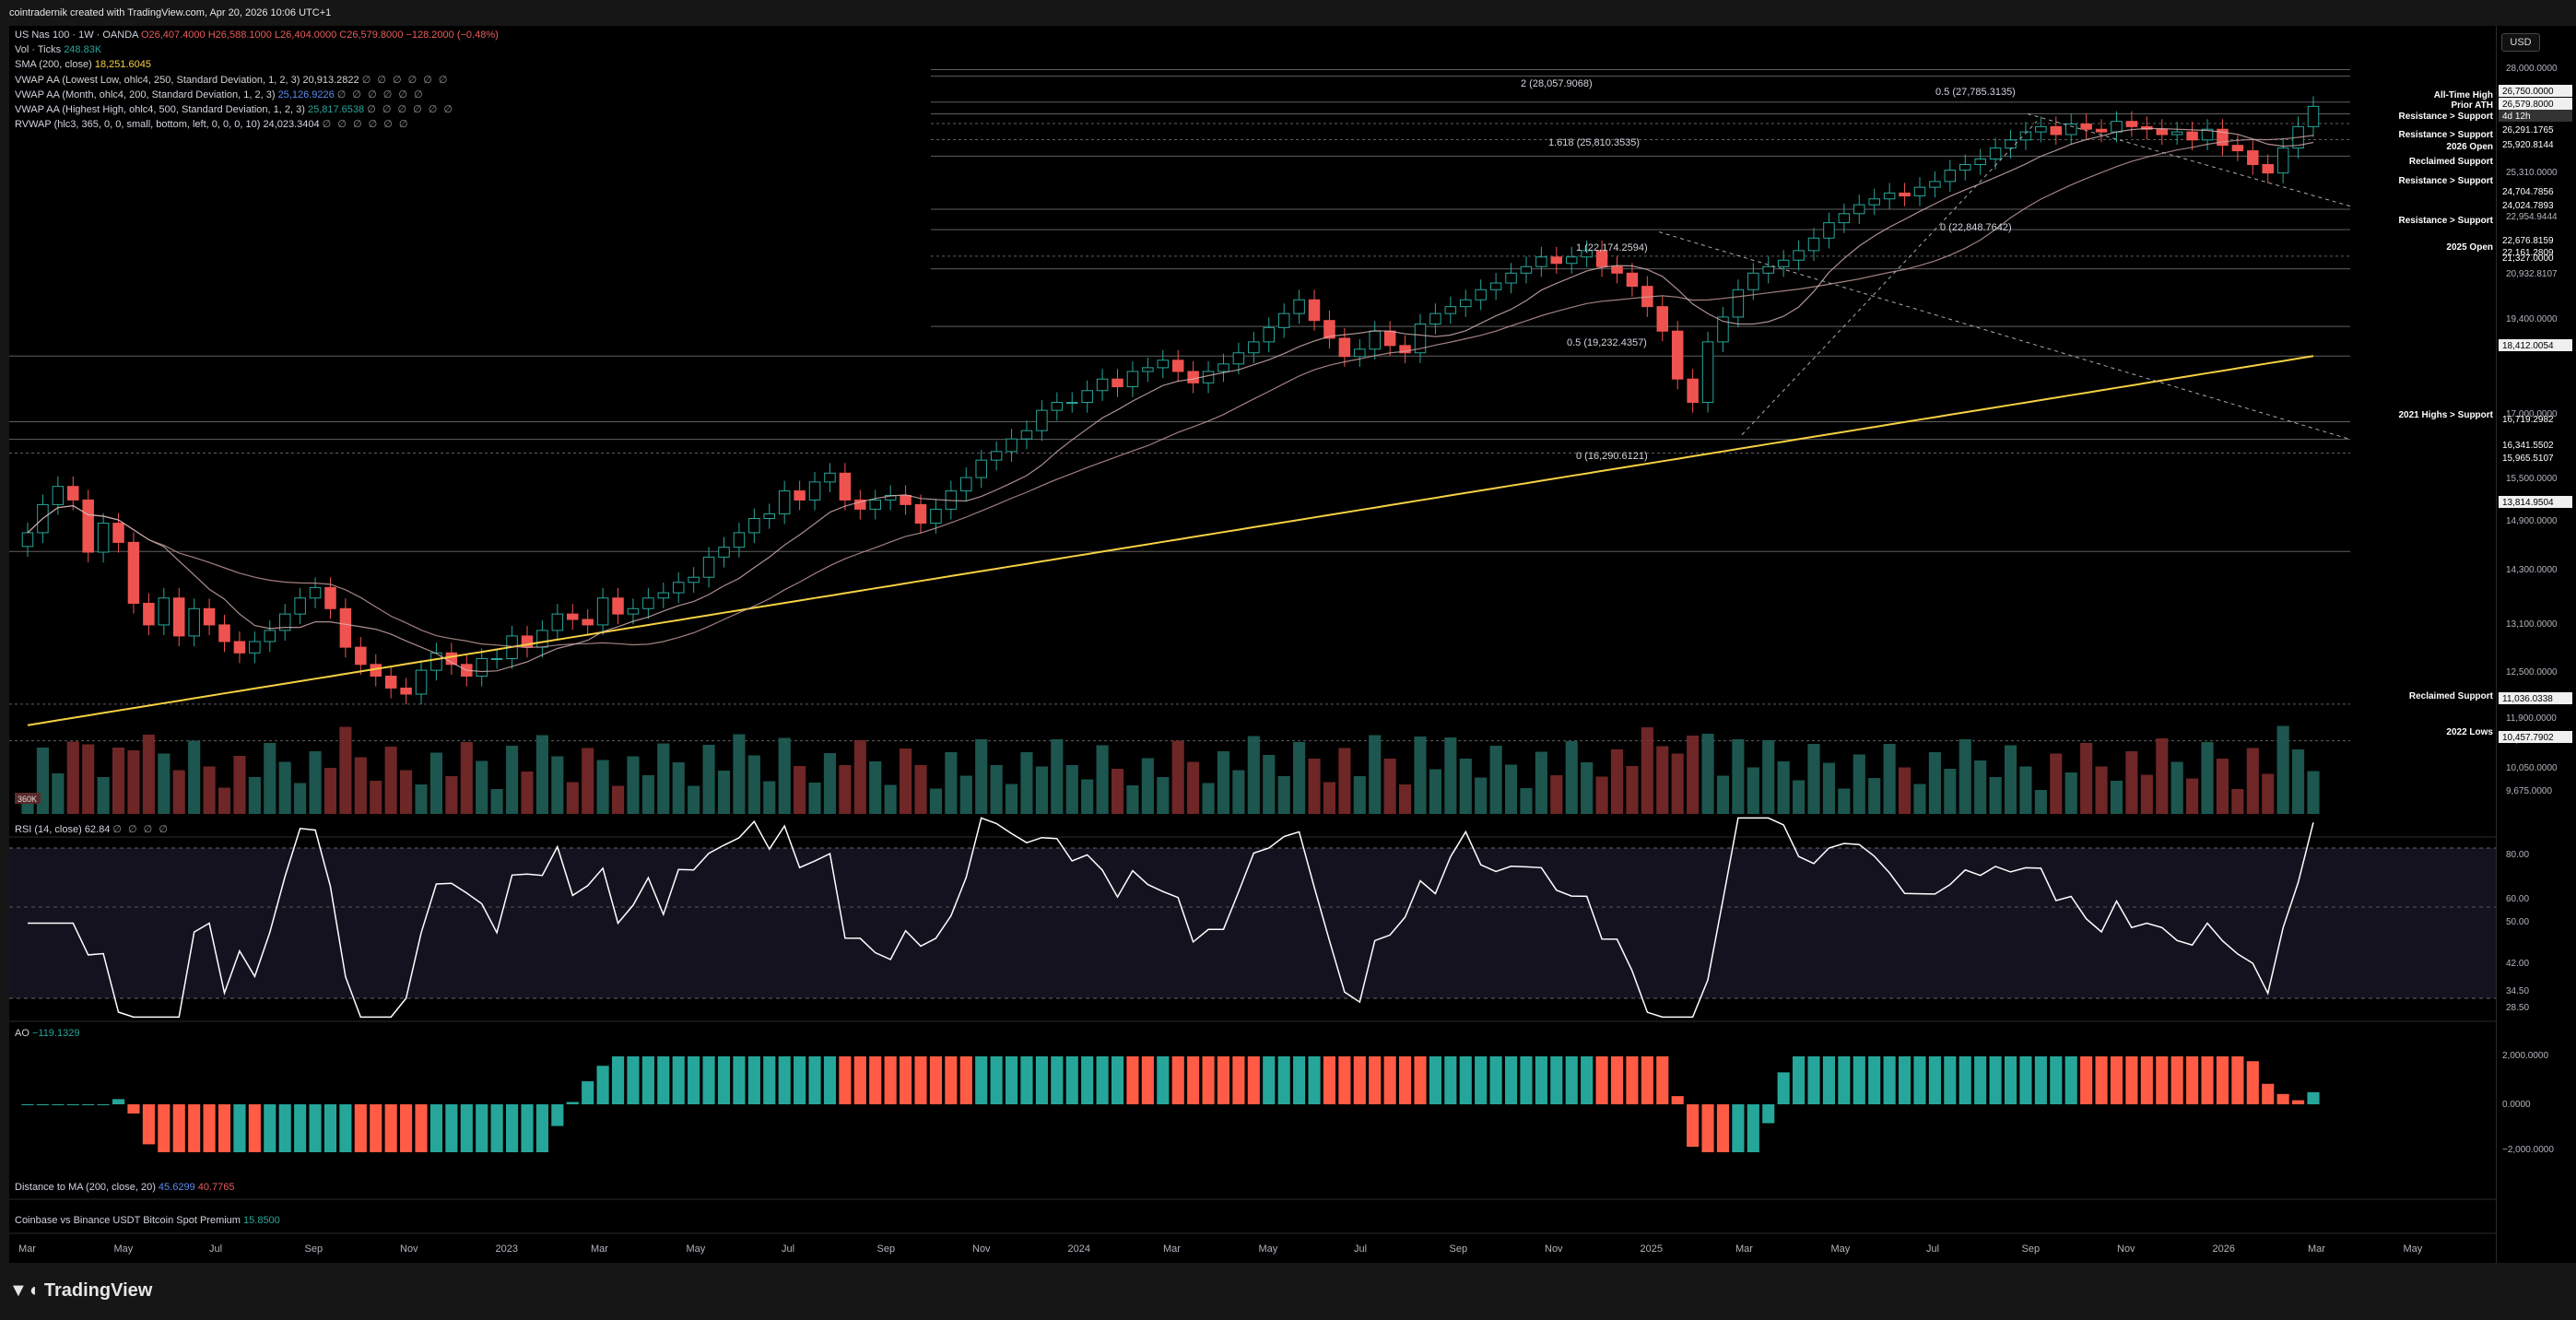 This screenshot has width=2576, height=1320. What do you see at coordinates (123, 65) in the screenshot?
I see `sma-value: 18,251.6045` at bounding box center [123, 65].